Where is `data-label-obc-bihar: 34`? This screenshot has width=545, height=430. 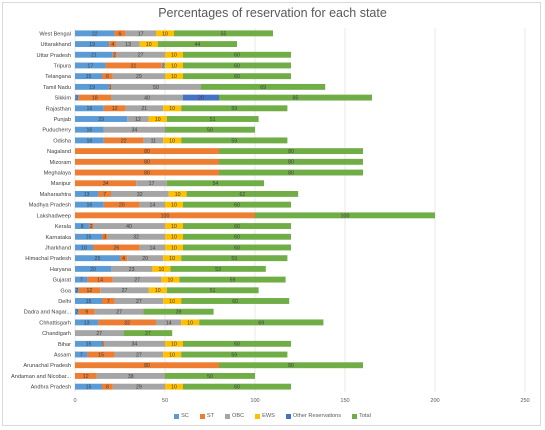
data-label-obc-bihar: 34 is located at coordinates (135, 345).